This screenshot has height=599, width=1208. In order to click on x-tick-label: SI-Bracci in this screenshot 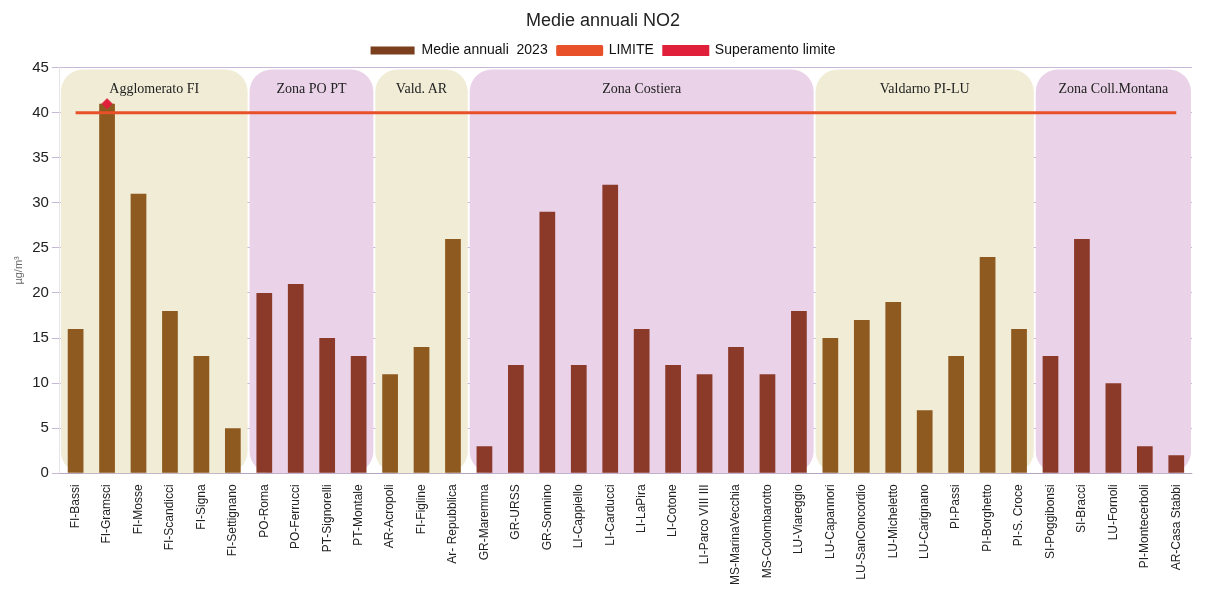, I will do `click(1081, 508)`.